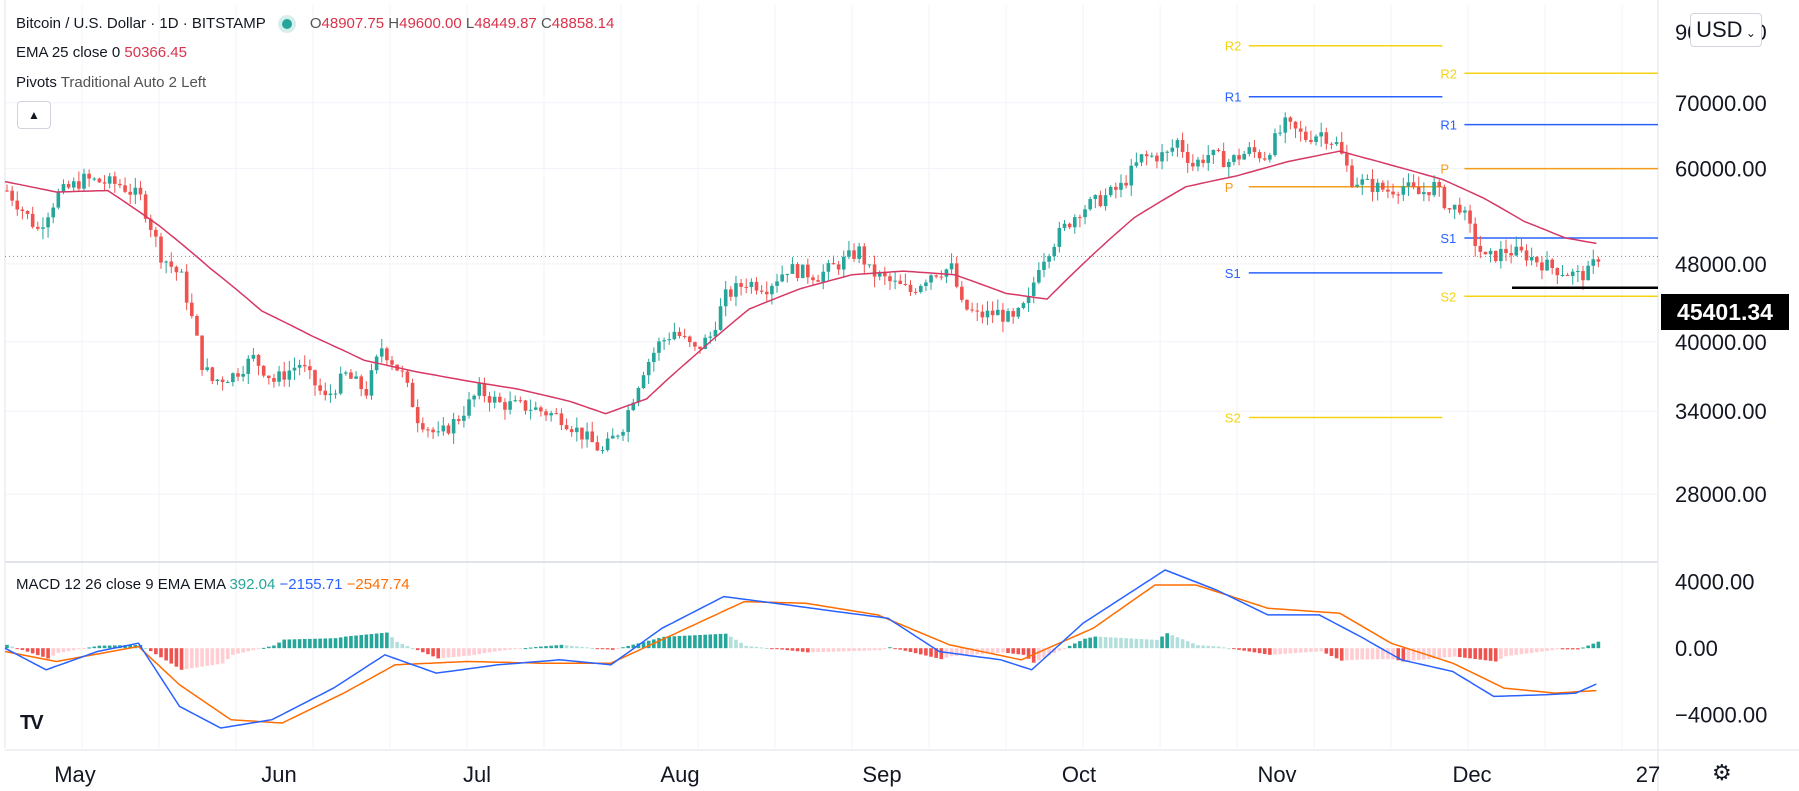 The width and height of the screenshot is (1799, 791). Describe the element at coordinates (1726, 30) in the screenshot. I see `currency-selector: USD ⌄` at that location.